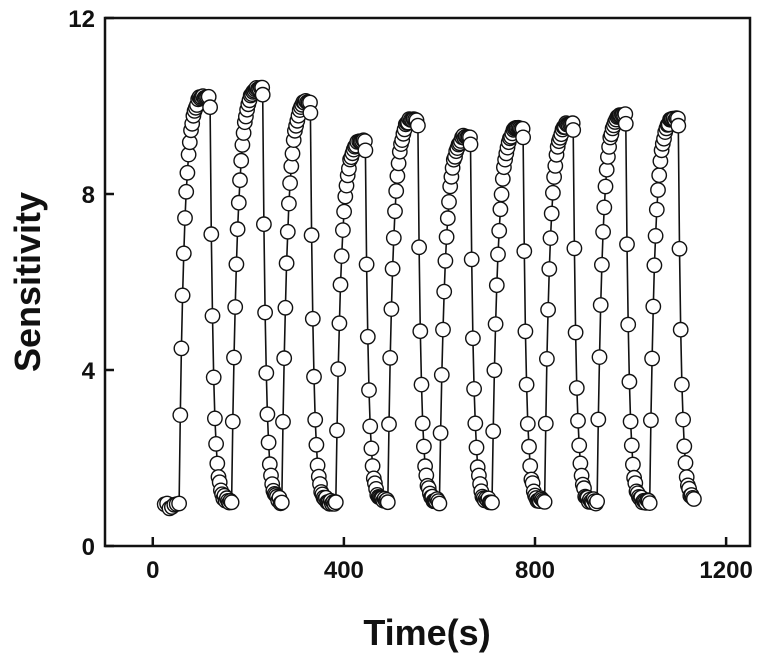 Image resolution: width=768 pixels, height=659 pixels. Describe the element at coordinates (152, 570) in the screenshot. I see `x-tick-label: 0` at that location.